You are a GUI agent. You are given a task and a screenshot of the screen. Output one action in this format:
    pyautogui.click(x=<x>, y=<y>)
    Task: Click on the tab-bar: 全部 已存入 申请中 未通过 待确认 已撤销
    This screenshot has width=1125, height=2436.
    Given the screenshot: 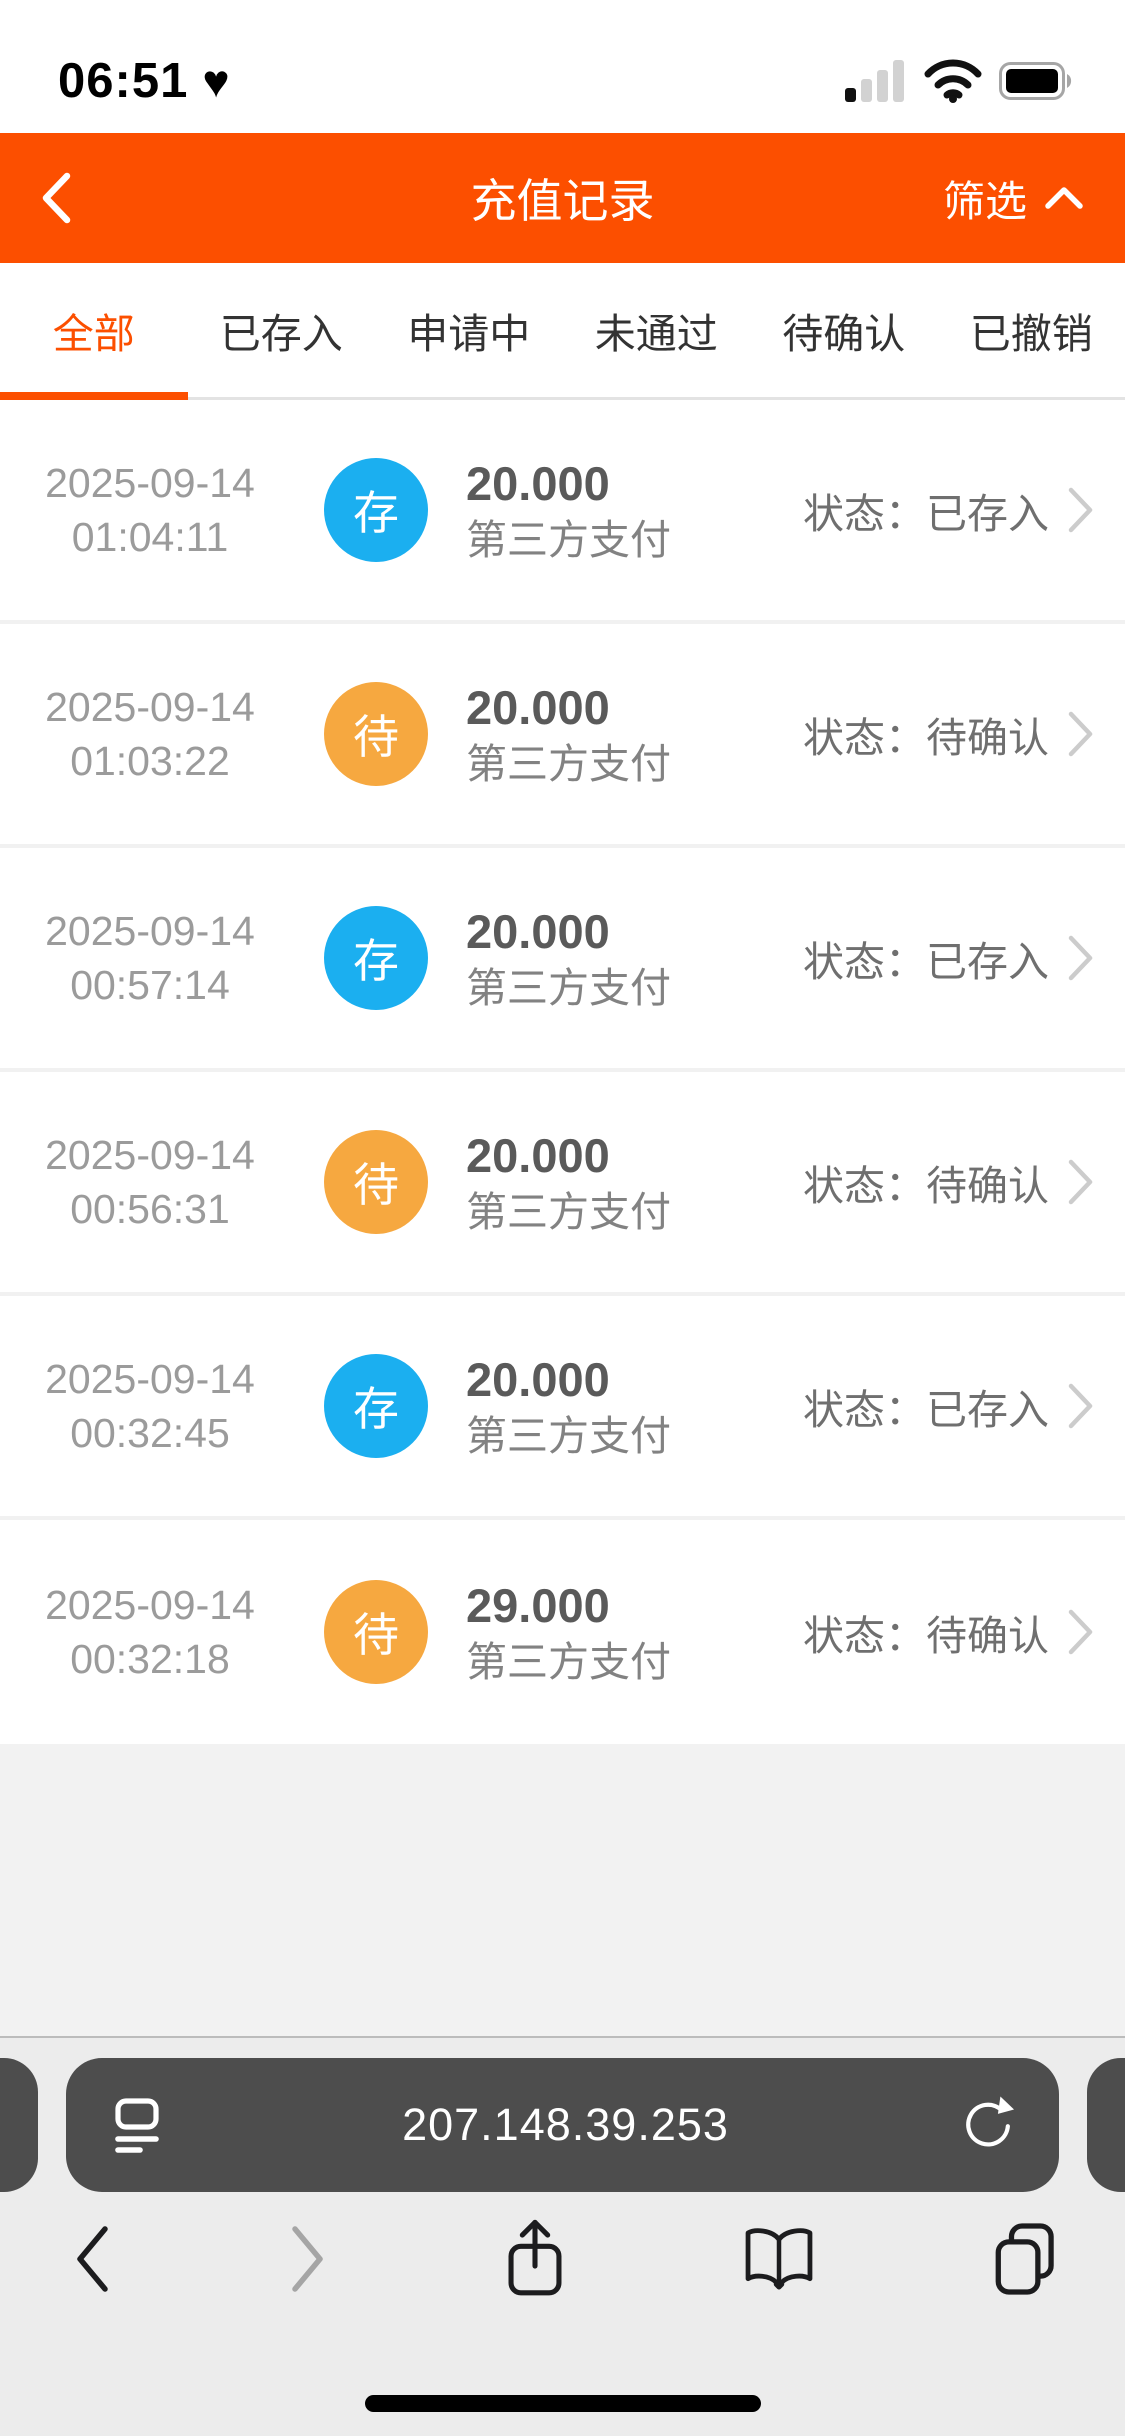 What is the action you would take?
    pyautogui.click(x=562, y=331)
    